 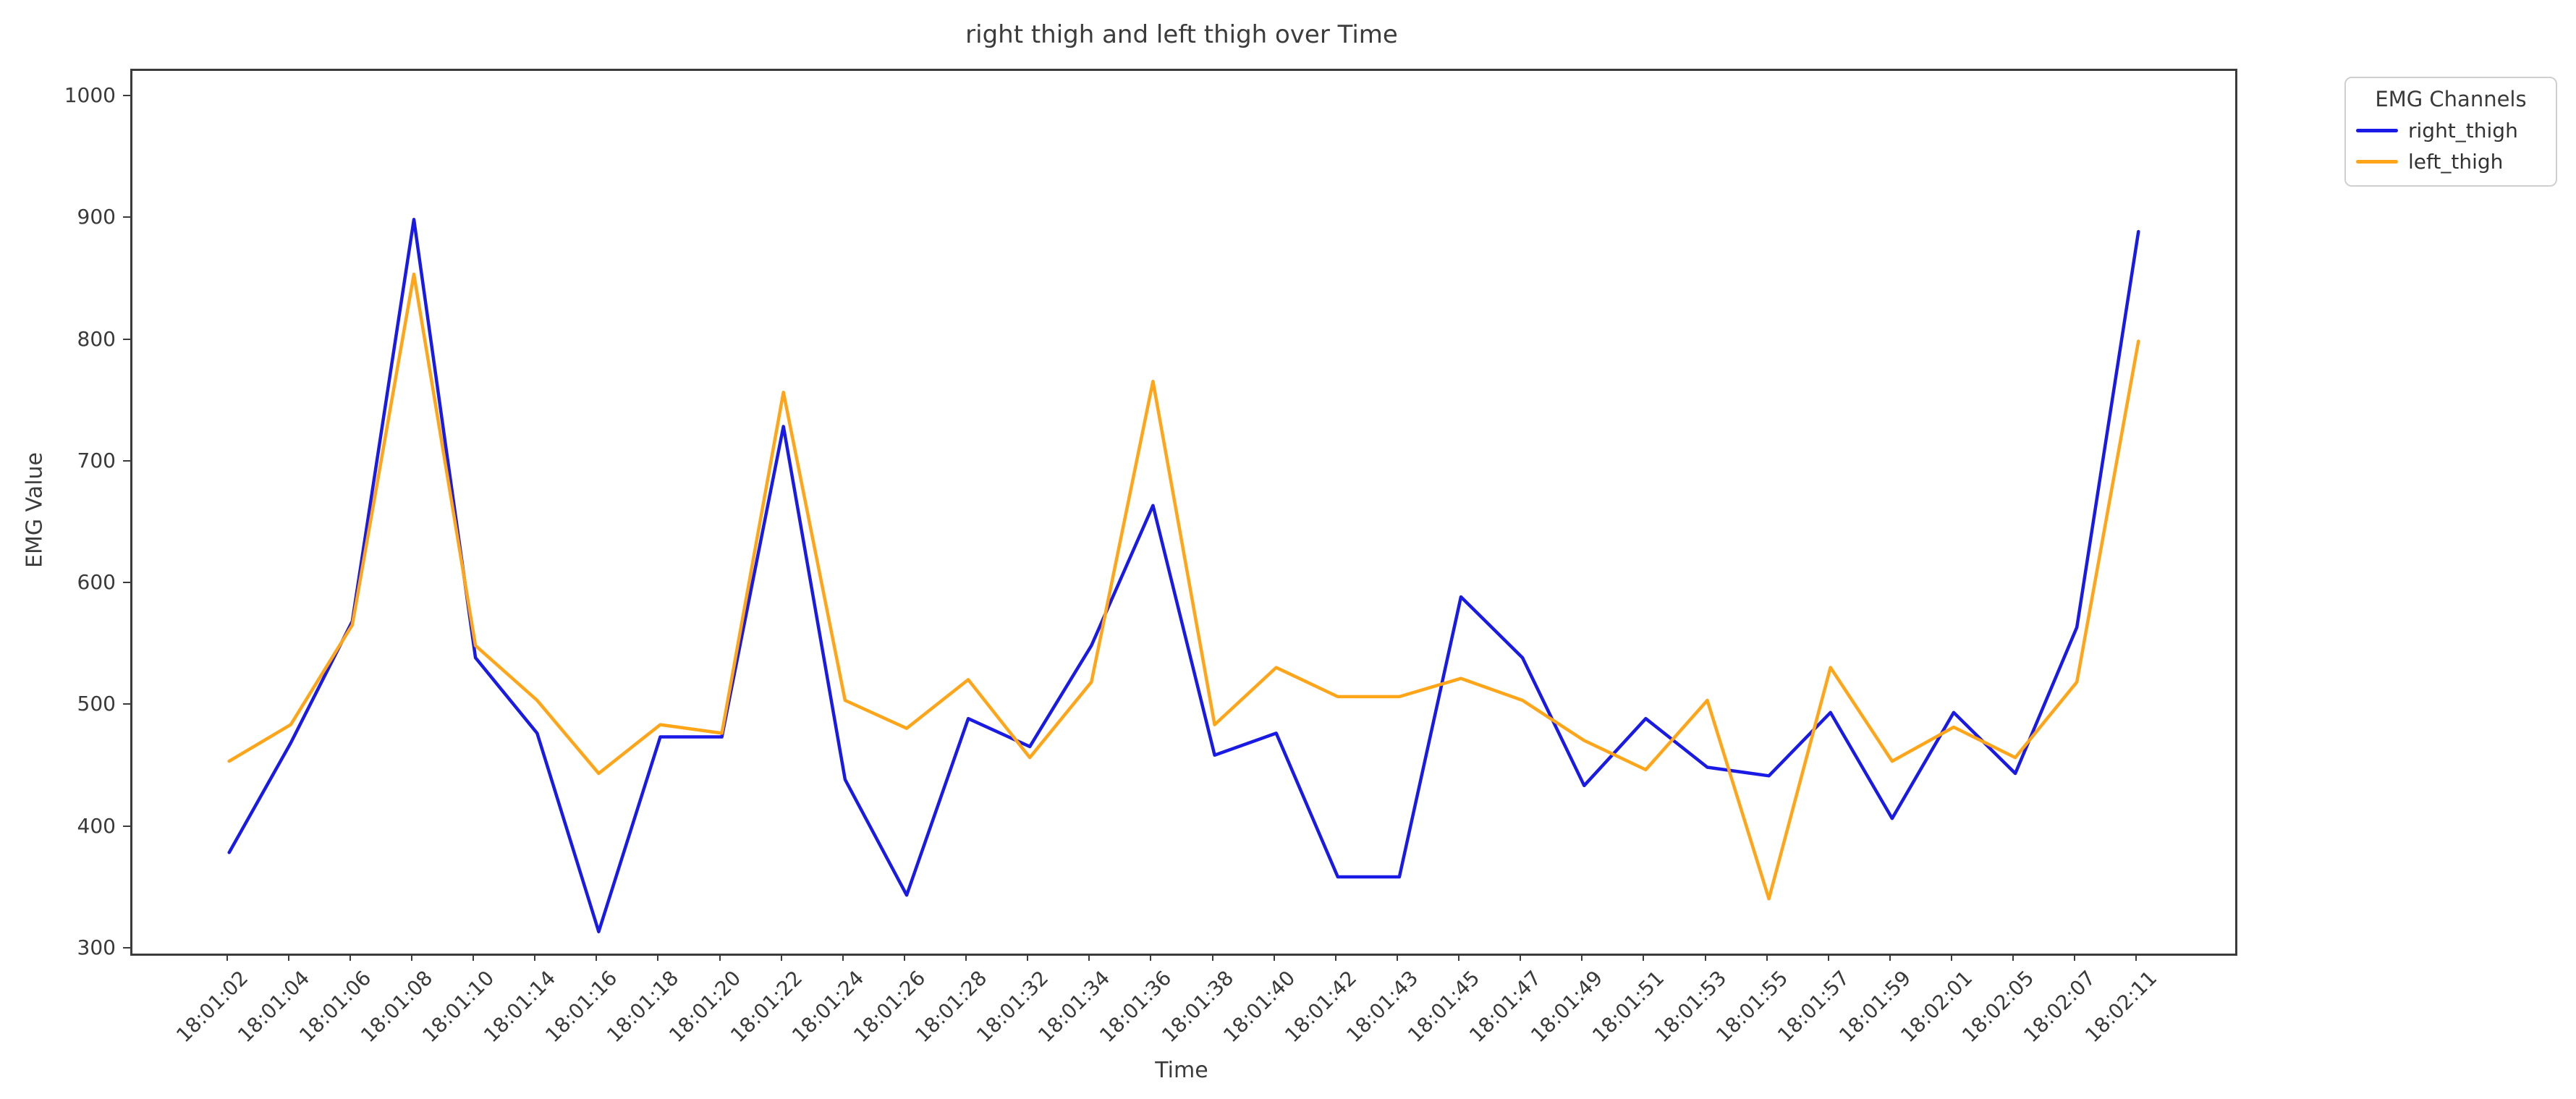 I want to click on legend-item-left_thigh: left_thigh, so click(x=2451, y=162).